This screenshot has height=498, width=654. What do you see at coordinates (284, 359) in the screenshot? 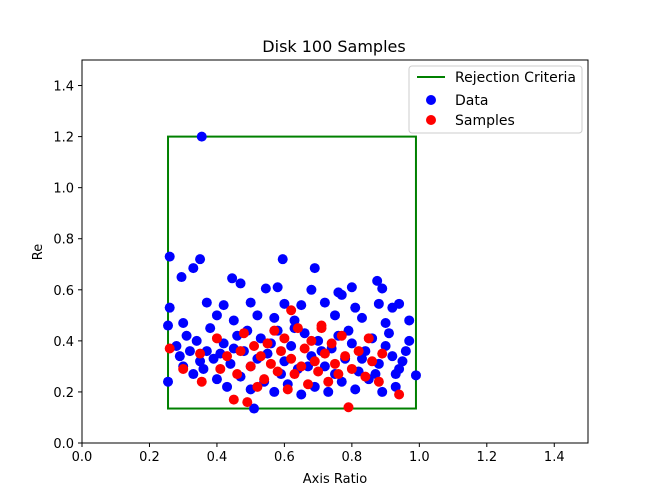
I see `samples-series` at bounding box center [284, 359].